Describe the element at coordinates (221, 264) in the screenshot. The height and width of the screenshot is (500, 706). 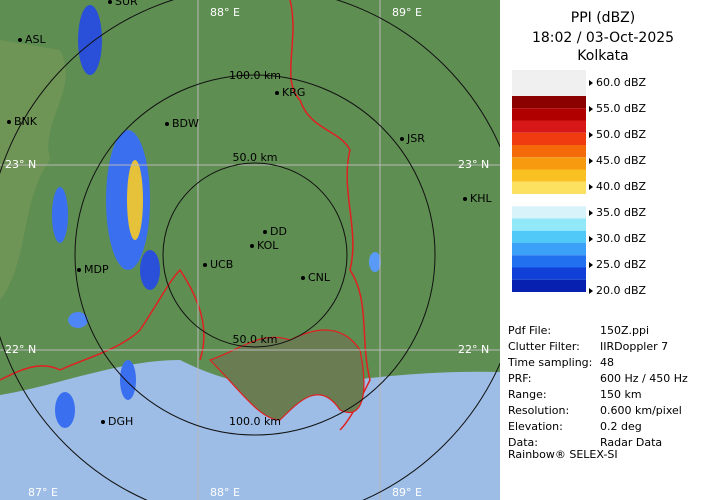
I see `place-label: UCB` at that location.